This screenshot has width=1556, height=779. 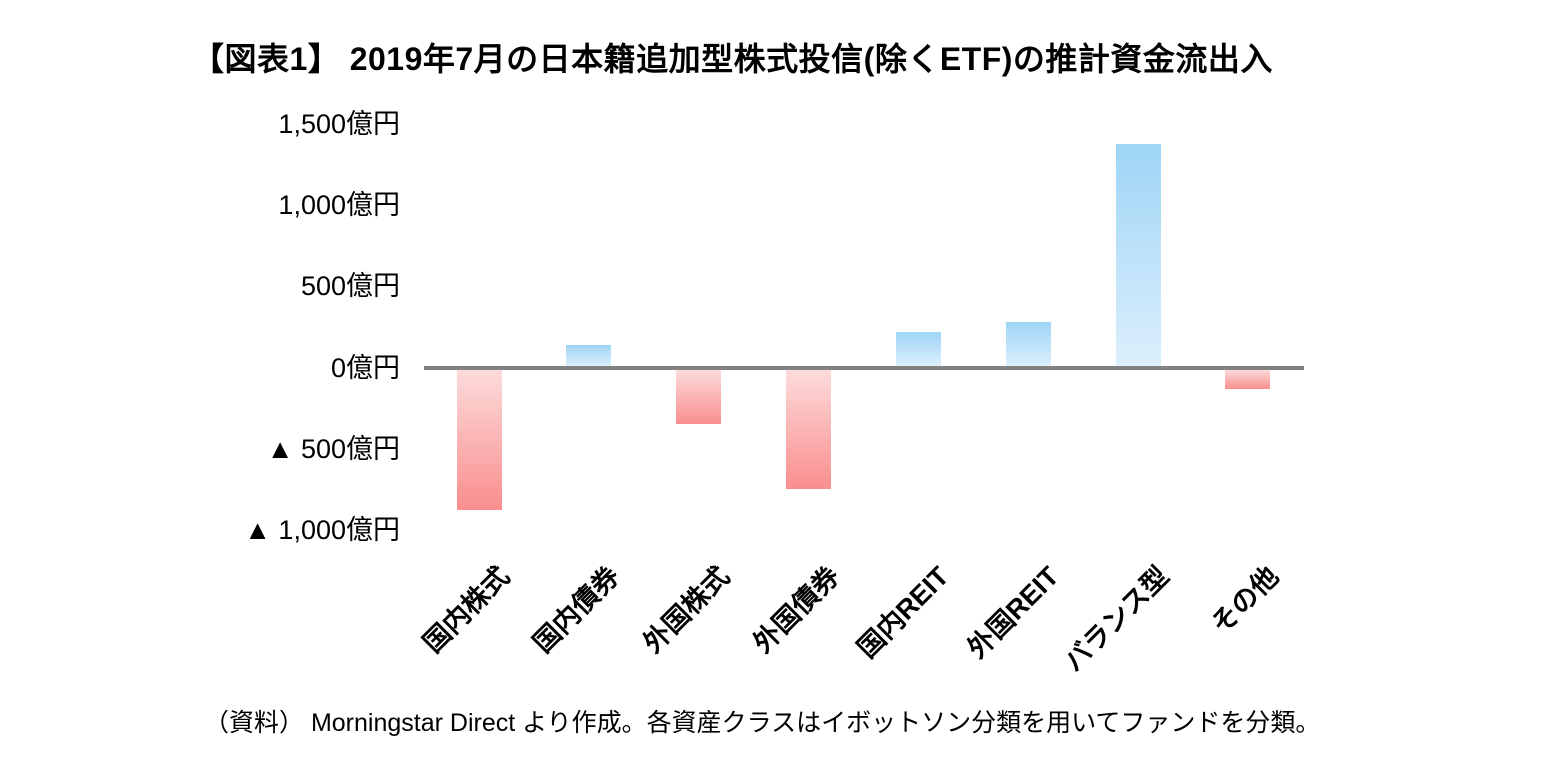 What do you see at coordinates (333, 448) in the screenshot?
I see `y-axis-tick-label: ▲ 500億円` at bounding box center [333, 448].